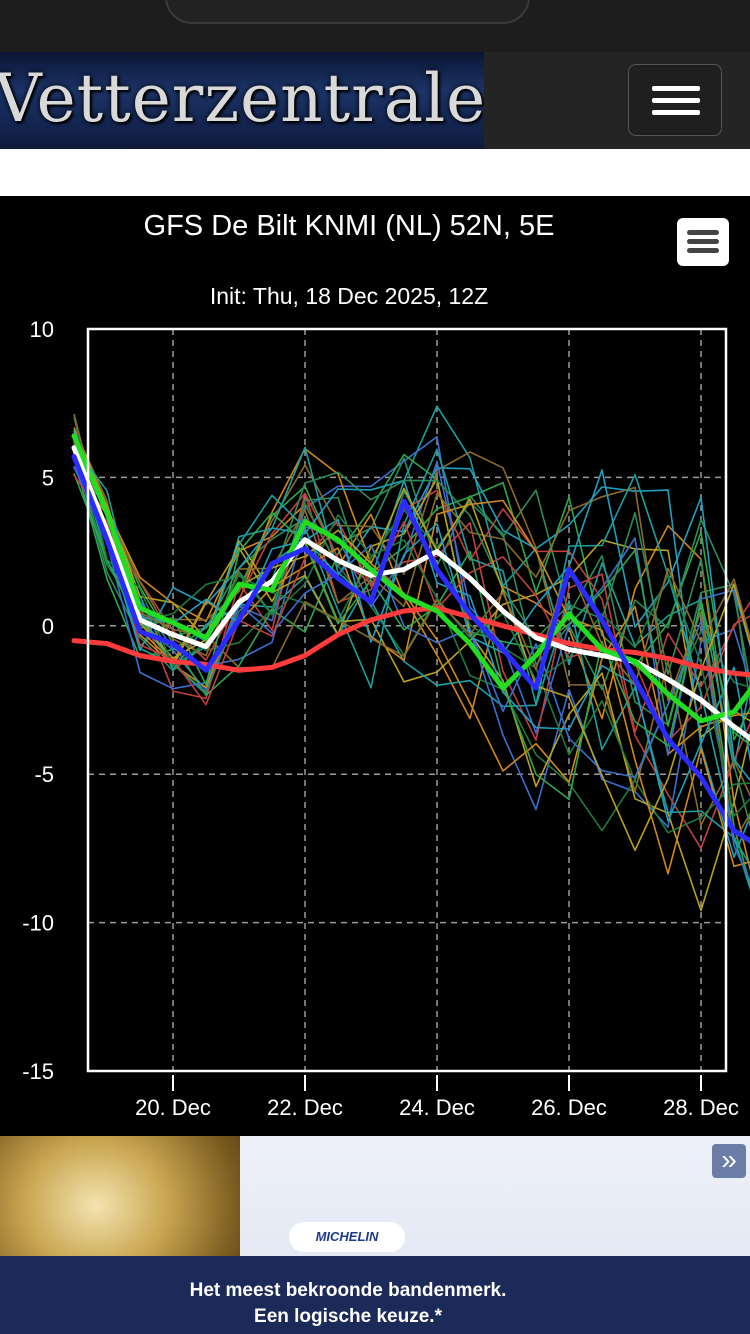 This screenshot has height=1334, width=750. I want to click on y-tick-label: 5, so click(48, 477).